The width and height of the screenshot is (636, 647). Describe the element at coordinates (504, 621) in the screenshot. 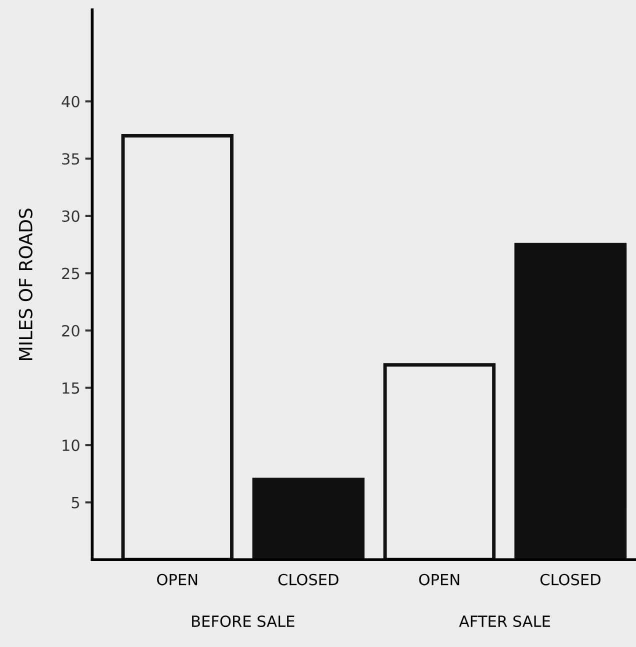

I see `text: AFTER SALE` at that location.